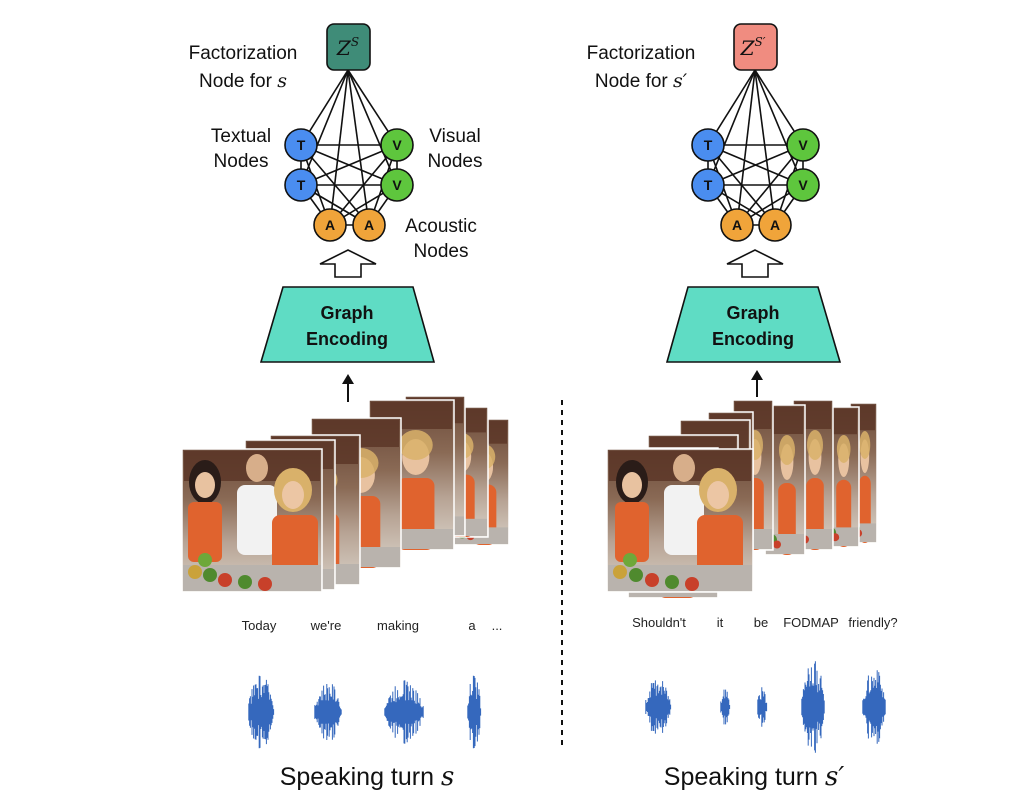 This screenshot has height=806, width=1009. I want to click on right-factor-superscript: S′, so click(759, 42).